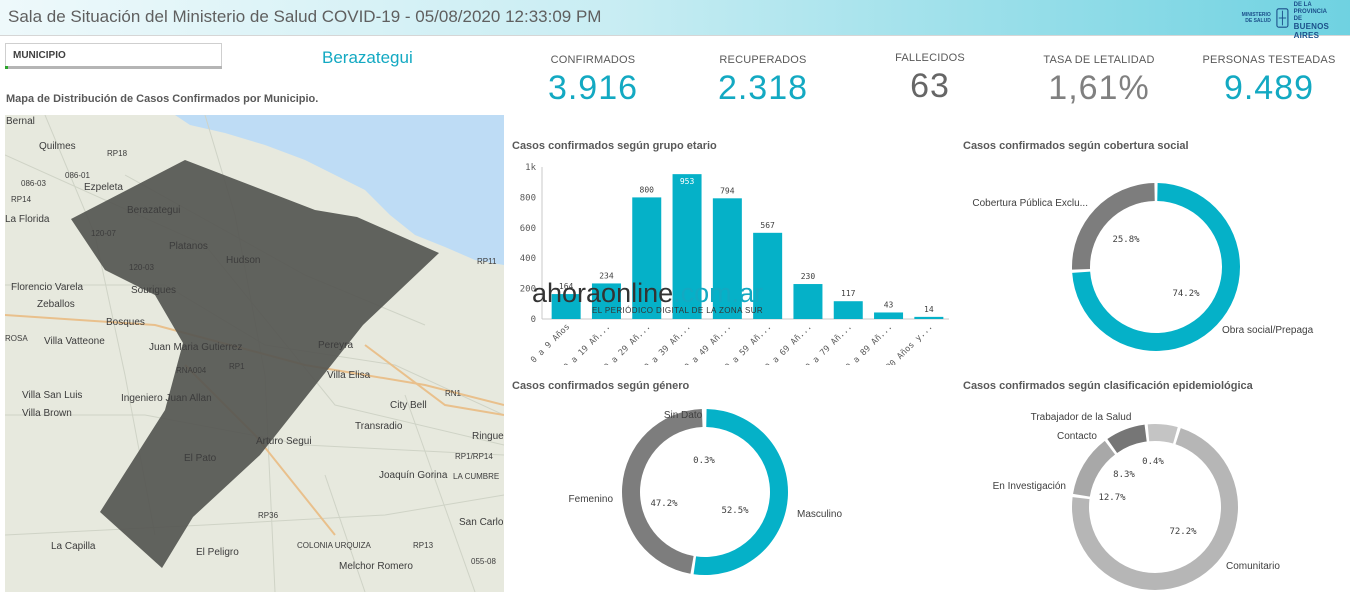 The image size is (1350, 592). I want to click on map-place-label: RP36, so click(268, 515).